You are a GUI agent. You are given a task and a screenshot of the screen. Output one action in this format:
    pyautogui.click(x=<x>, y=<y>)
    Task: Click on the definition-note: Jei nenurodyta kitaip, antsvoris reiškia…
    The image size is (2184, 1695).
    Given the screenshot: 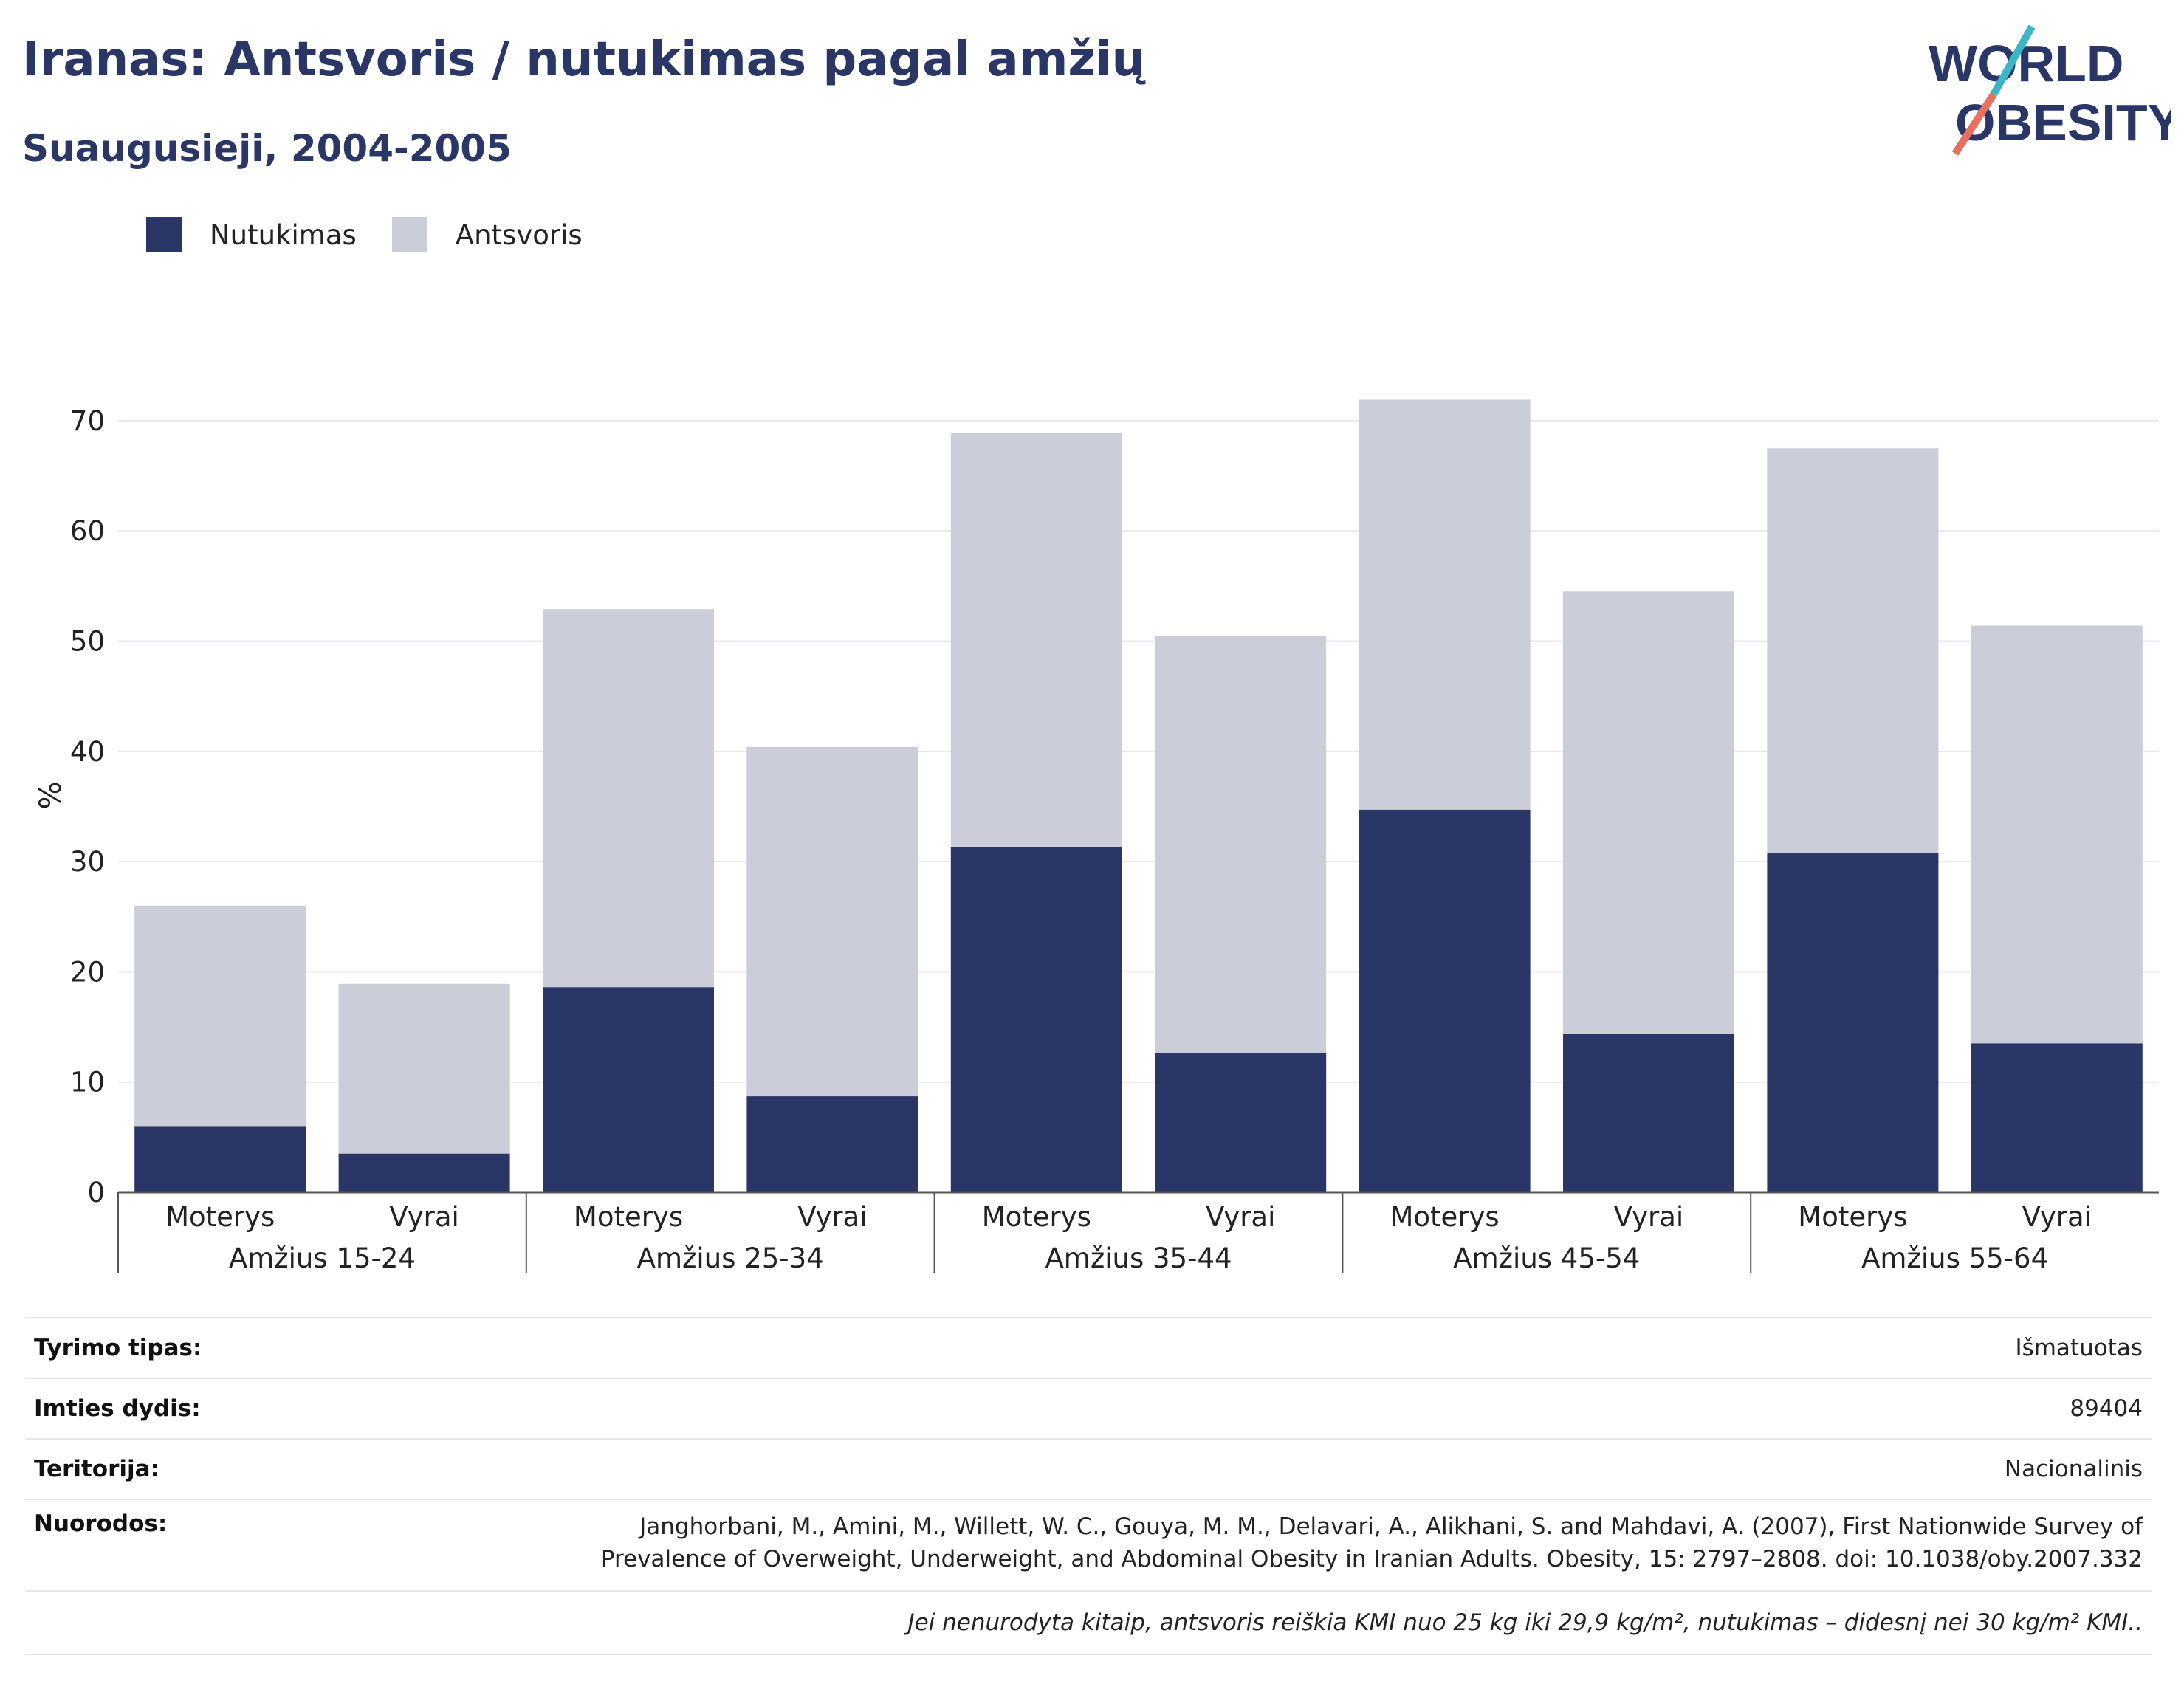 What is the action you would take?
    pyautogui.click(x=1525, y=1622)
    